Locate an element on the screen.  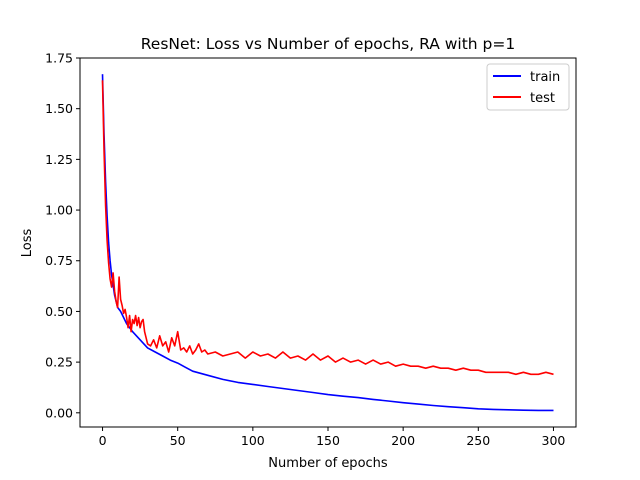
y-tick-label: 1.00 is located at coordinates (59, 210).